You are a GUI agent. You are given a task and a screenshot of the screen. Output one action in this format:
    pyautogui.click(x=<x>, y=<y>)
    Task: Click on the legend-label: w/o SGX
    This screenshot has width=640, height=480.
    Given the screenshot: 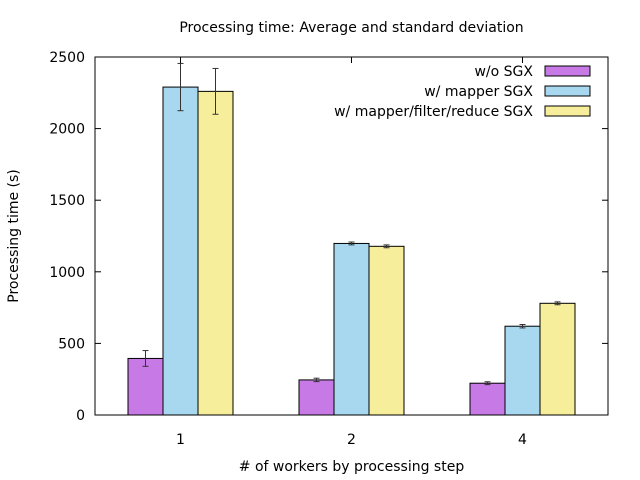 What is the action you would take?
    pyautogui.click(x=503, y=72)
    